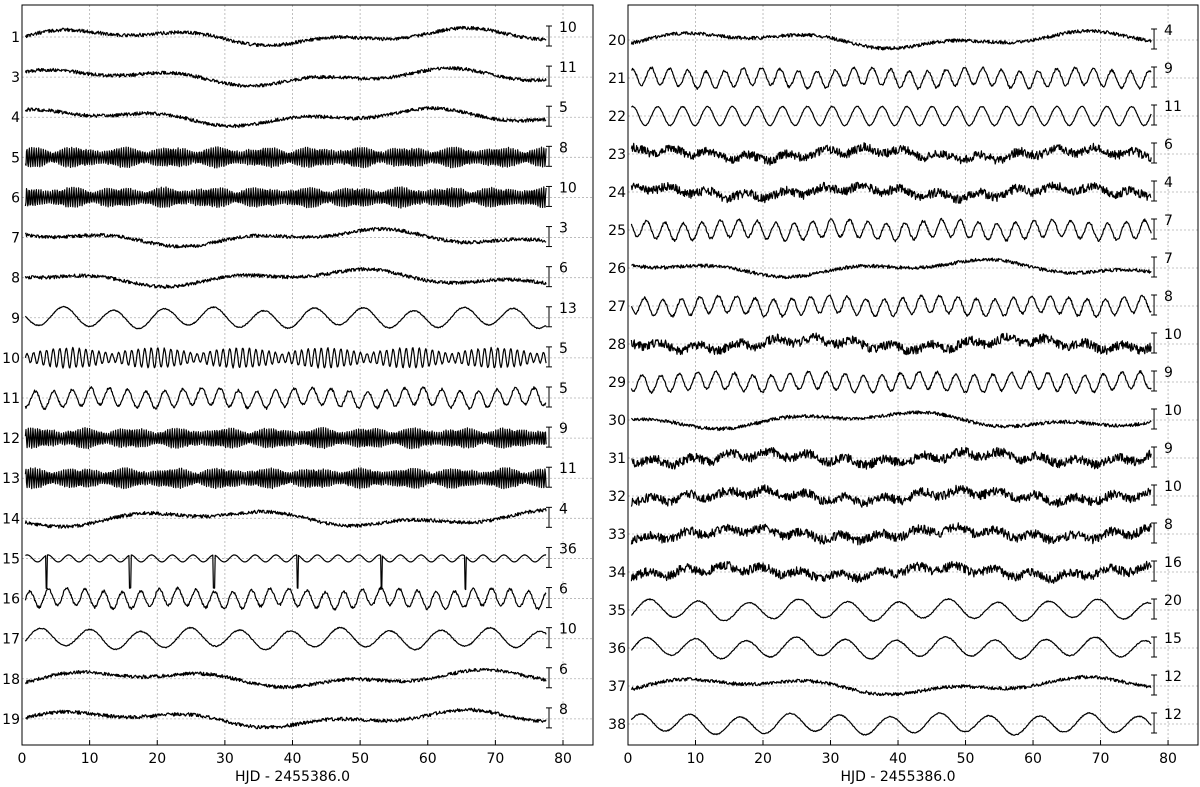 The image size is (1200, 787). Describe the element at coordinates (1168, 183) in the screenshot. I see `amplitude-scale-label: 4` at that location.